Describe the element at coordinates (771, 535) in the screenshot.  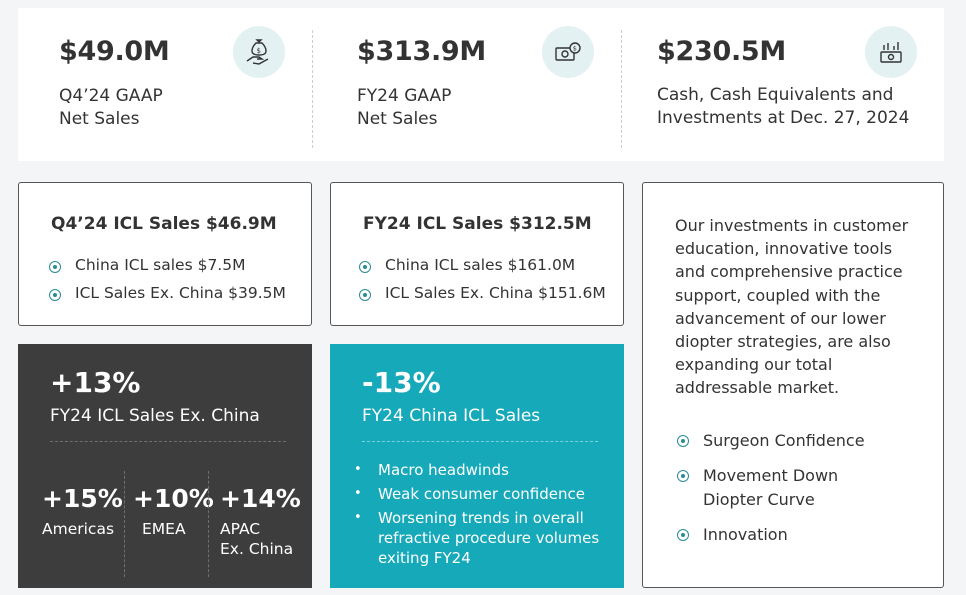
I see `list-item: Innovation` at that location.